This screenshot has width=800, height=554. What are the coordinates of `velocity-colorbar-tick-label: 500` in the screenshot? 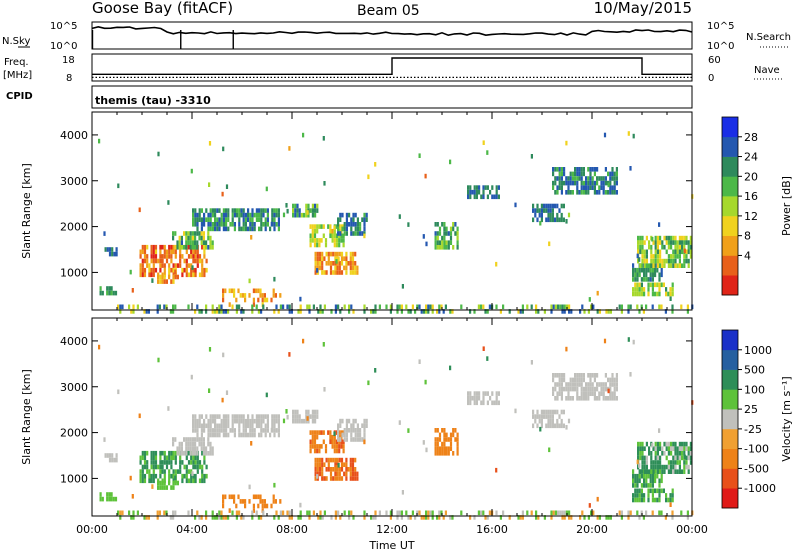 It's located at (754, 370).